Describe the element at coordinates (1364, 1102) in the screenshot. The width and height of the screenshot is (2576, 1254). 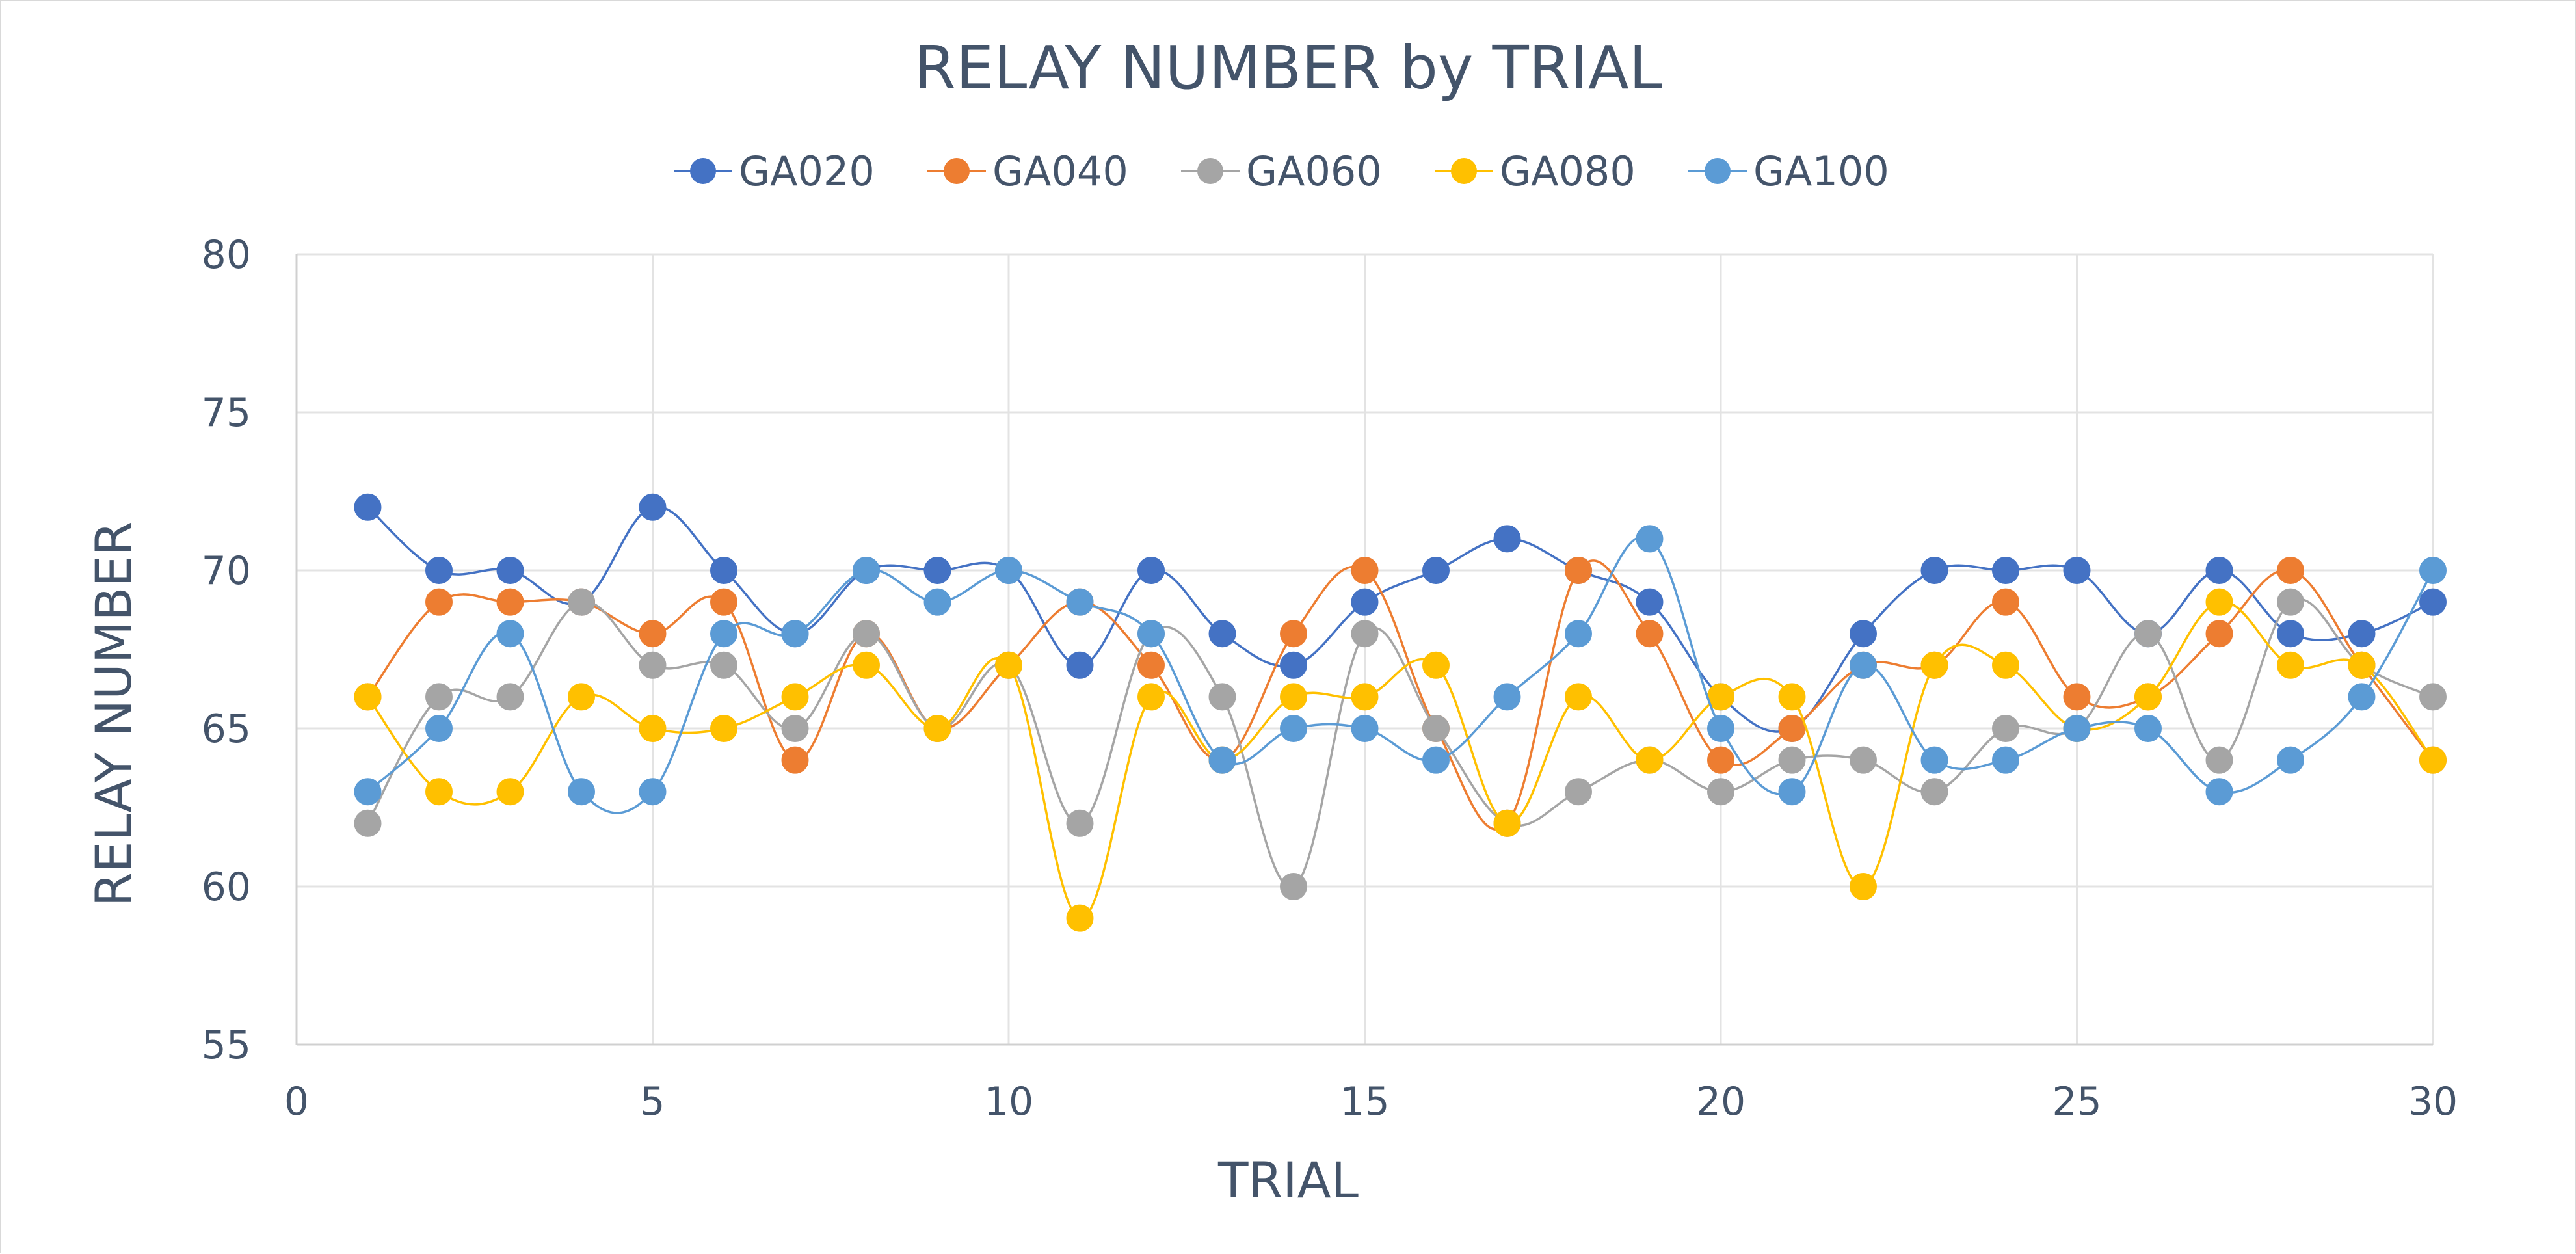
I see `x-tick-label: 15` at that location.